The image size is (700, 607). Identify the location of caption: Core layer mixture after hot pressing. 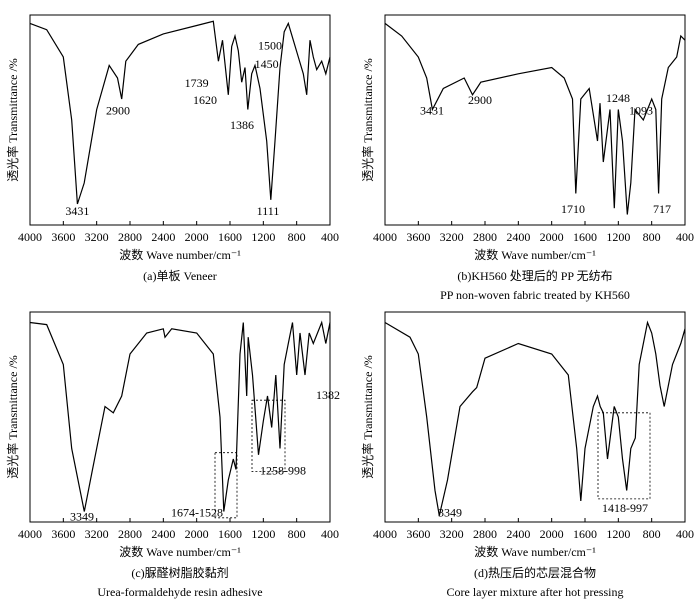
(535, 592).